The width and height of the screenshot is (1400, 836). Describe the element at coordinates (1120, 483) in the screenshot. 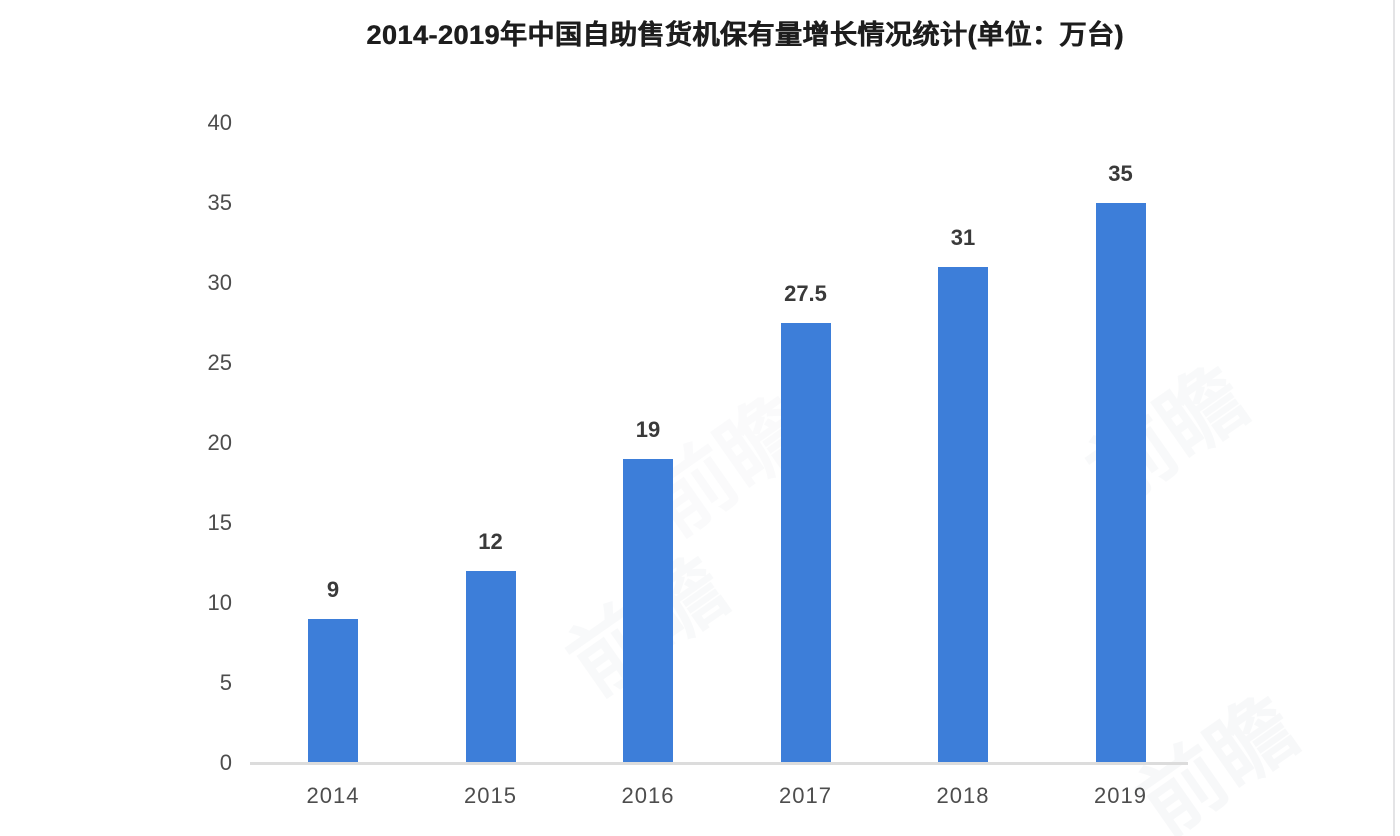

I see `bar-2019` at that location.